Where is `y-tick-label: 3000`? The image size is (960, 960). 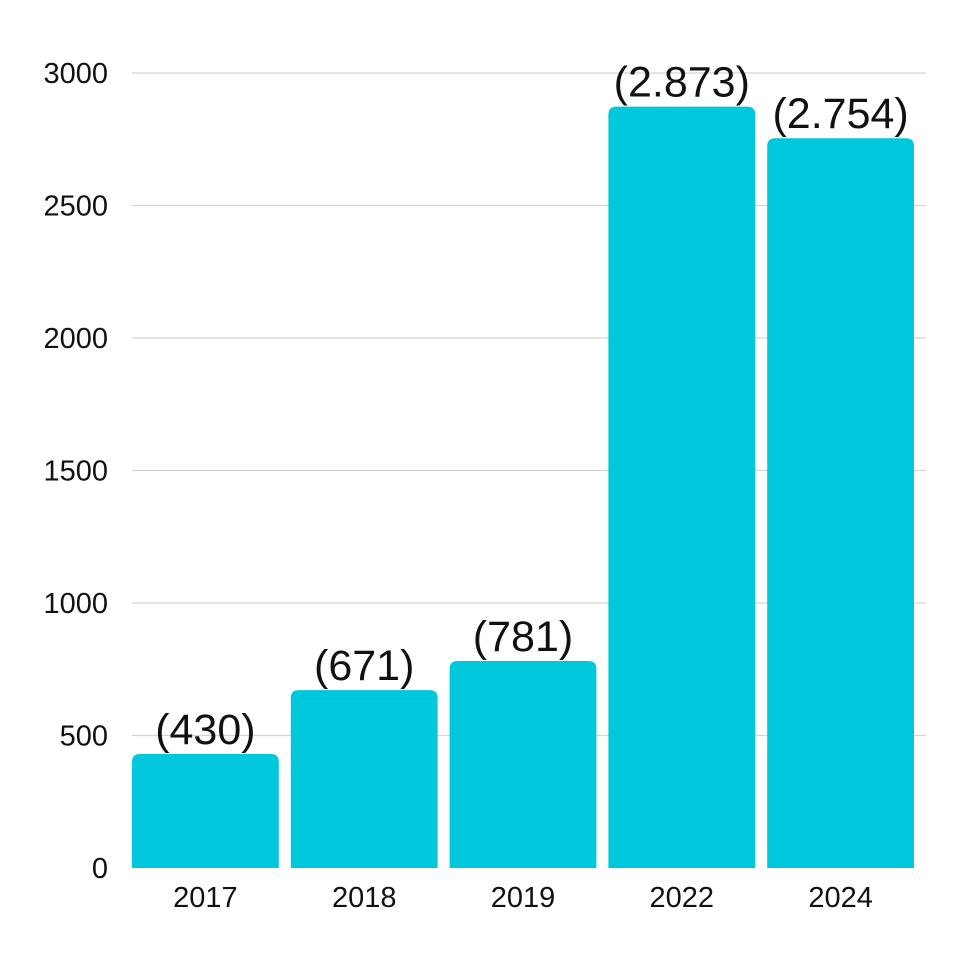
y-tick-label: 3000 is located at coordinates (75, 74).